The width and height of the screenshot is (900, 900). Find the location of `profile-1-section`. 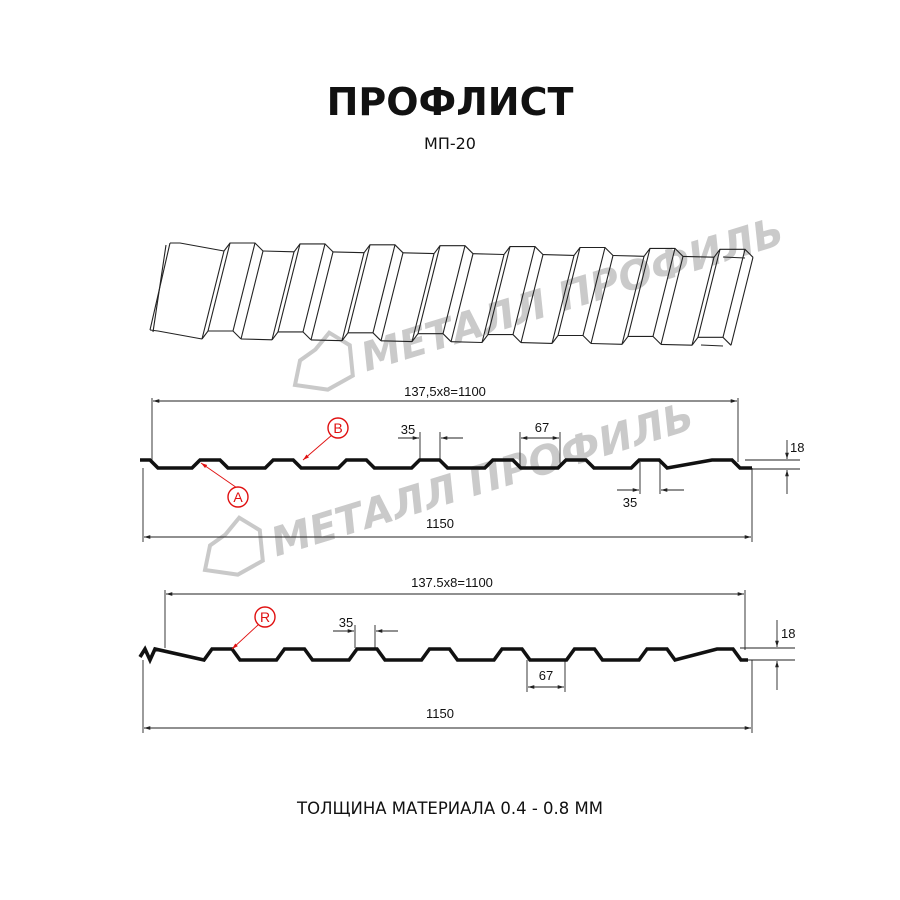

profile-1-section is located at coordinates (446, 464).